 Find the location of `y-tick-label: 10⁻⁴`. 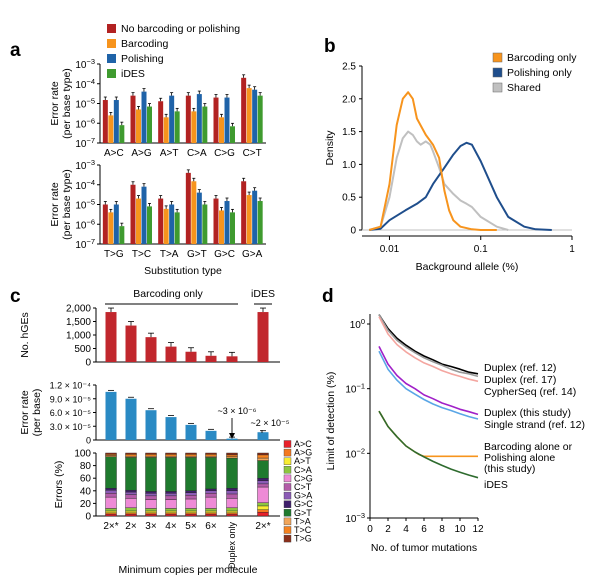

y-tick-label: 10⁻⁴ is located at coordinates (85, 84).